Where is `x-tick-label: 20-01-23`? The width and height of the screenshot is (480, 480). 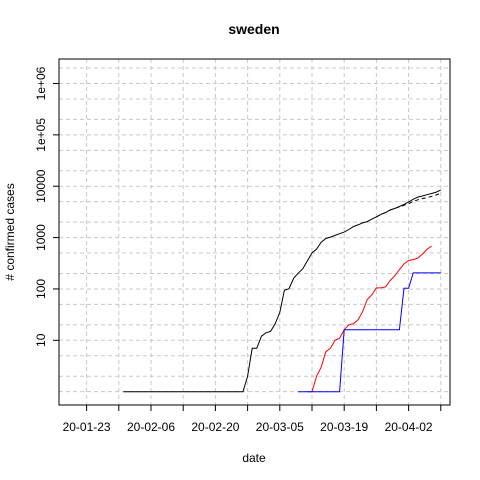 x-tick-label: 20-01-23 is located at coordinates (87, 427).